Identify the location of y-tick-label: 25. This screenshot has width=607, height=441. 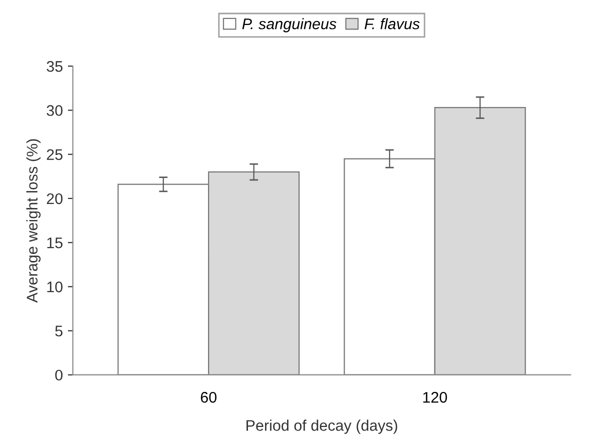
(54, 154).